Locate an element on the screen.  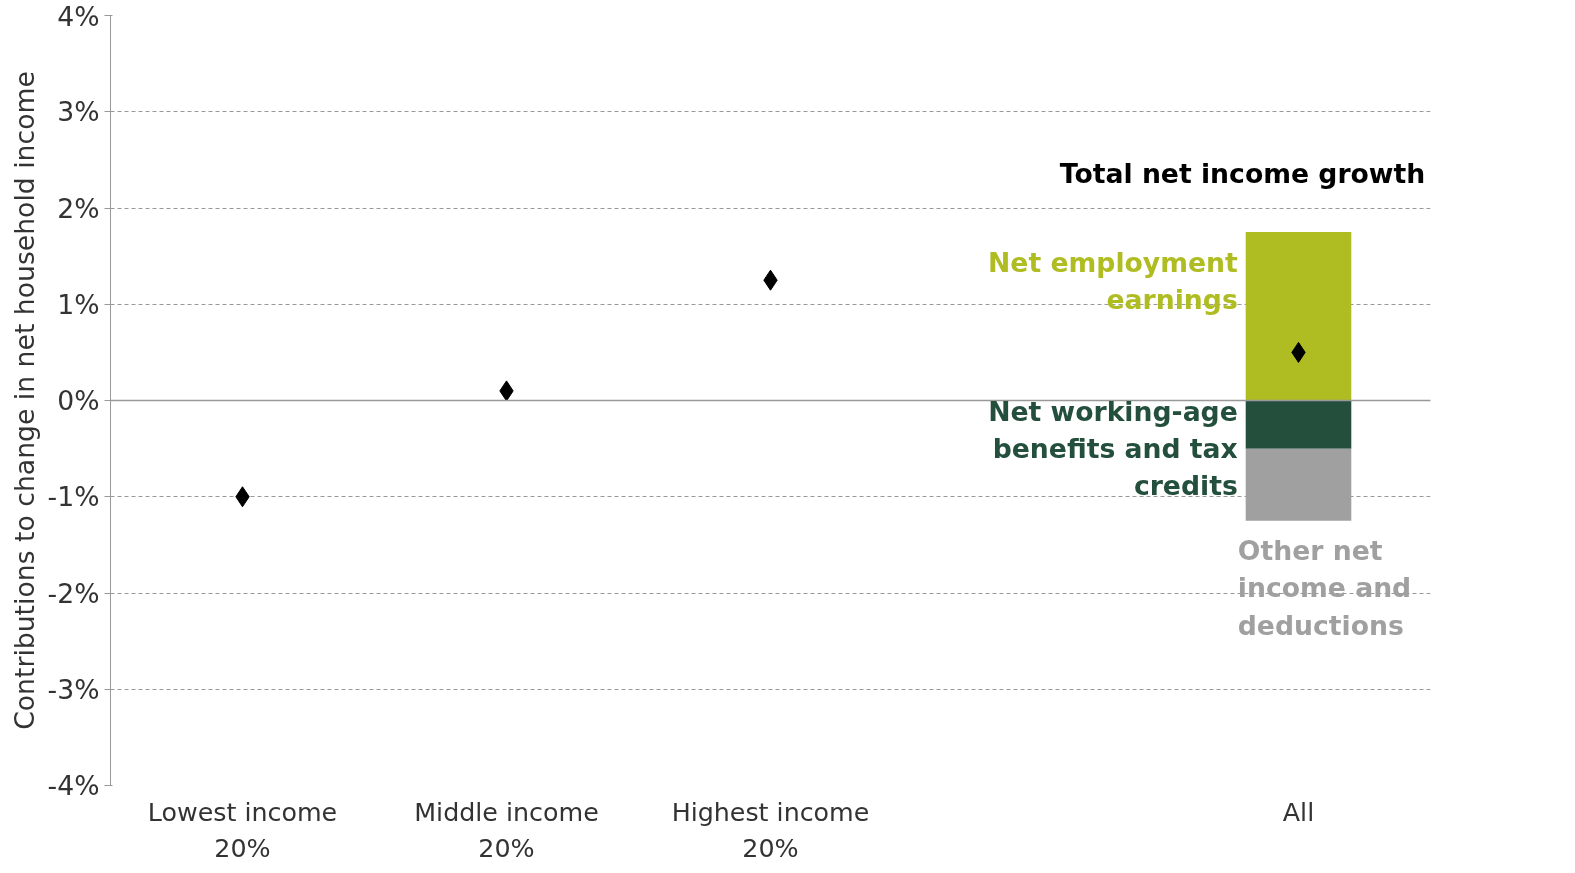
series-label: Net employment earnings is located at coordinates (1113, 280).